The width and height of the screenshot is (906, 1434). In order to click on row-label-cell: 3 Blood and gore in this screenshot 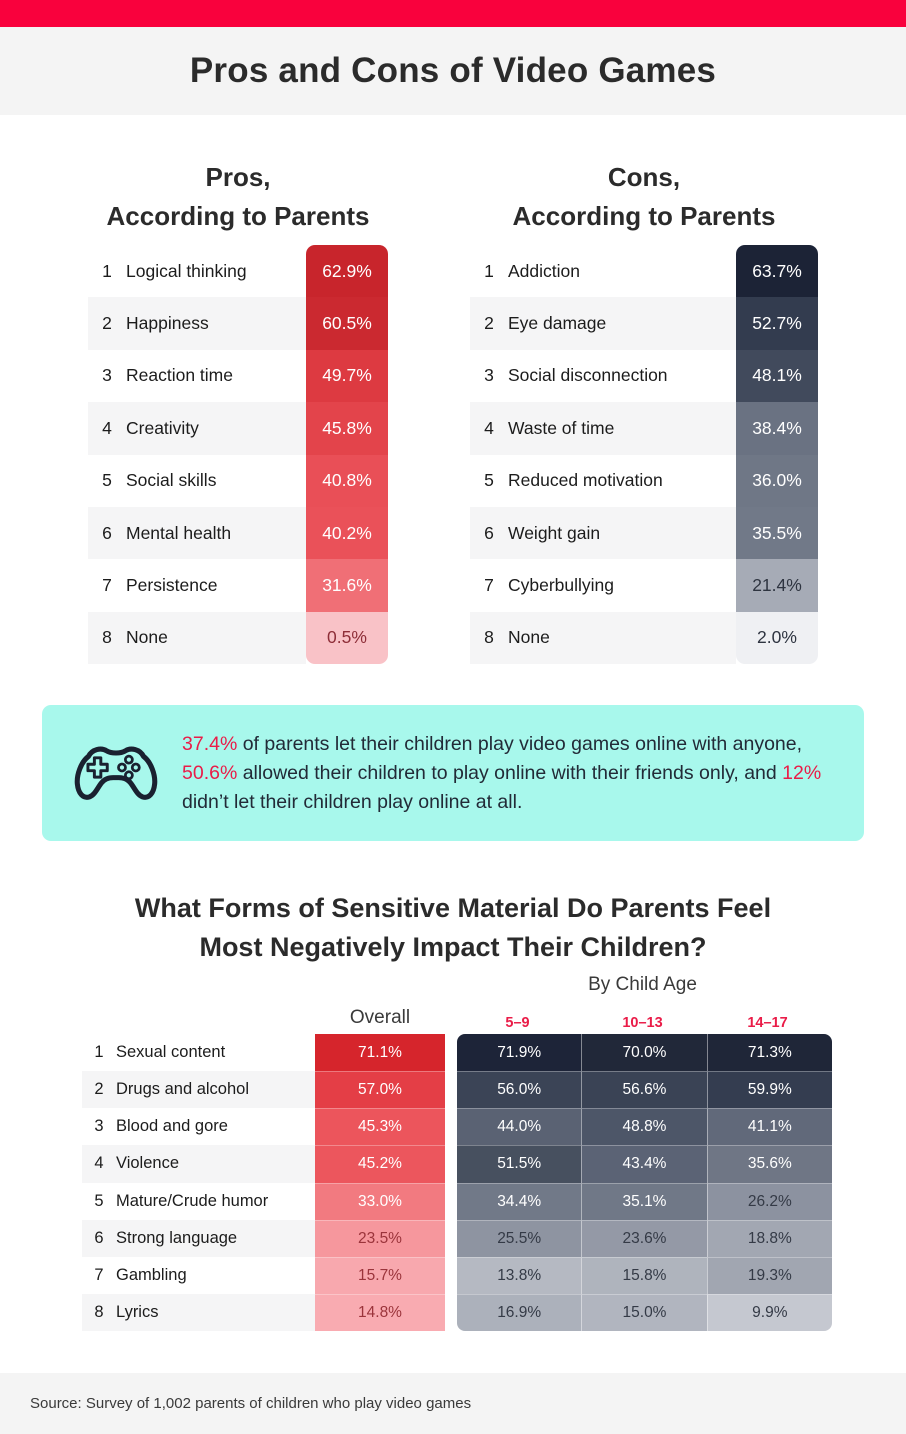, I will do `click(198, 1127)`.